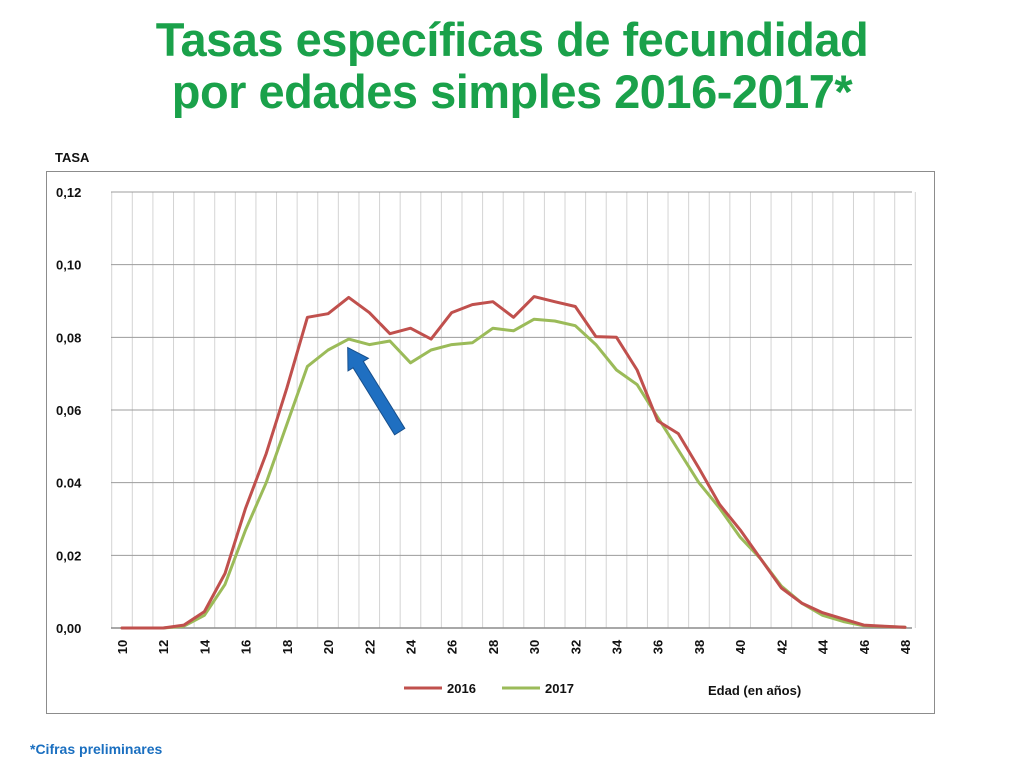  I want to click on x-tick-label: 18, so click(287, 647).